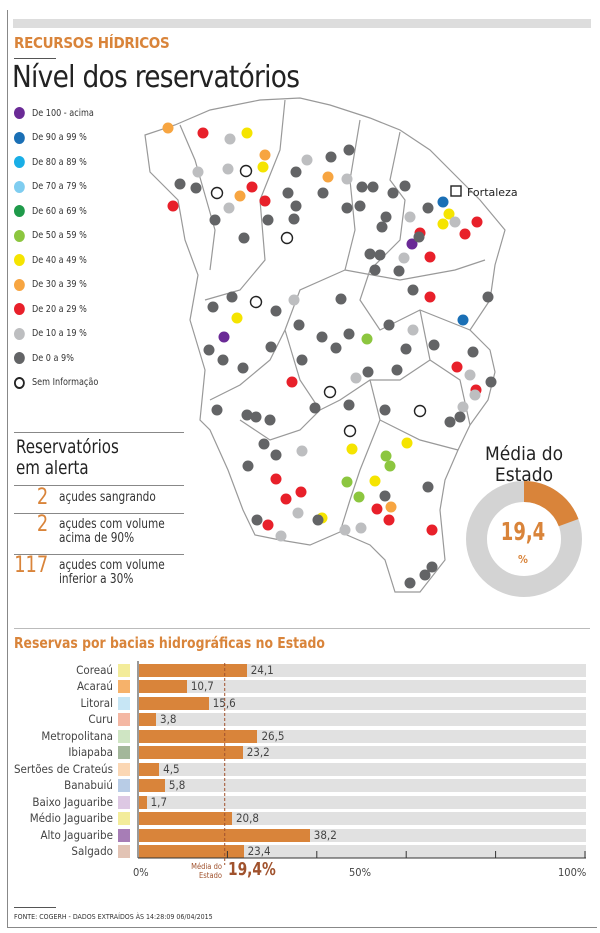 This screenshot has width=600, height=933. What do you see at coordinates (50, 138) in the screenshot?
I see `legend-item: De 90 a 99 %` at bounding box center [50, 138].